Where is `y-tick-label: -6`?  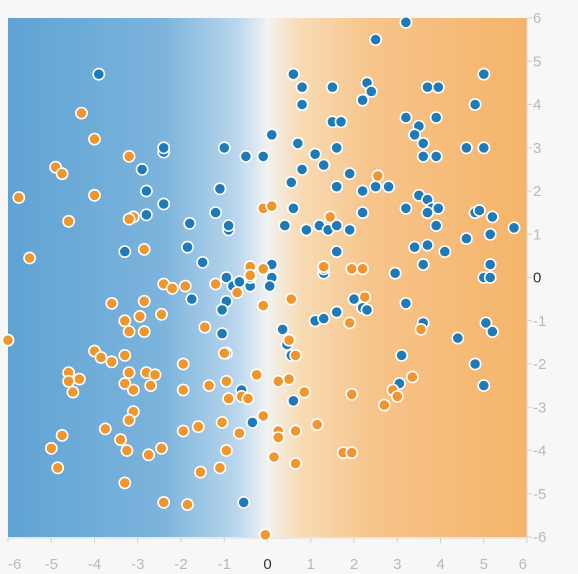
y-tick-label: -6 is located at coordinates (539, 537).